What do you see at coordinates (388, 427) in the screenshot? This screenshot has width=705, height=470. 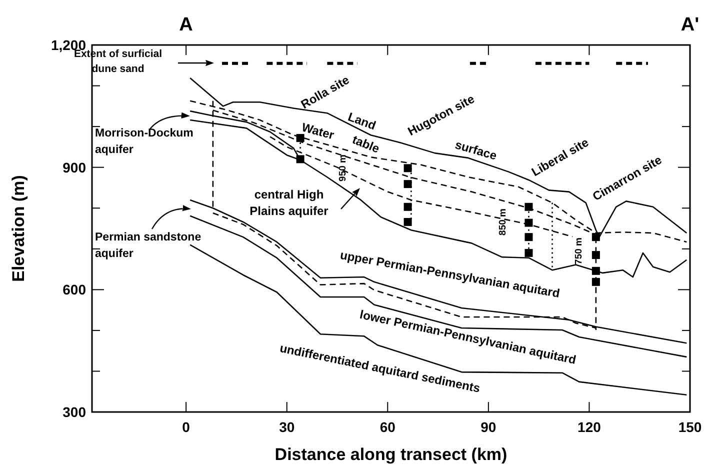 I see `x-tick-label: 60` at bounding box center [388, 427].